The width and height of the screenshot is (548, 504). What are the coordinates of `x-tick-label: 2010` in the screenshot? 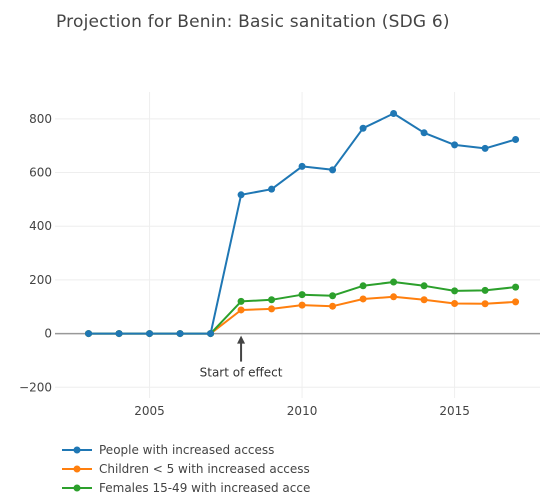 It's located at (302, 411).